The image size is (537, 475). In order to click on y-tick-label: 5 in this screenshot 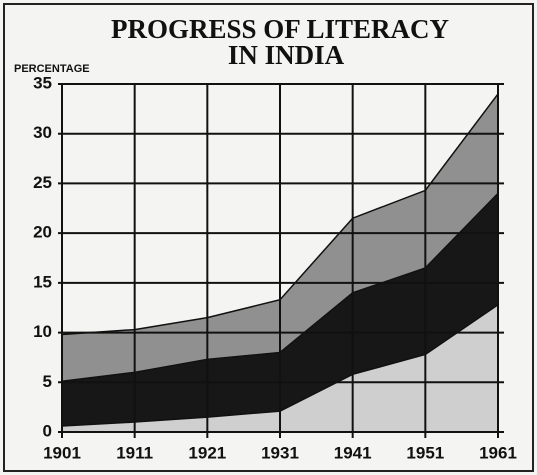, I will do `click(47, 381)`.